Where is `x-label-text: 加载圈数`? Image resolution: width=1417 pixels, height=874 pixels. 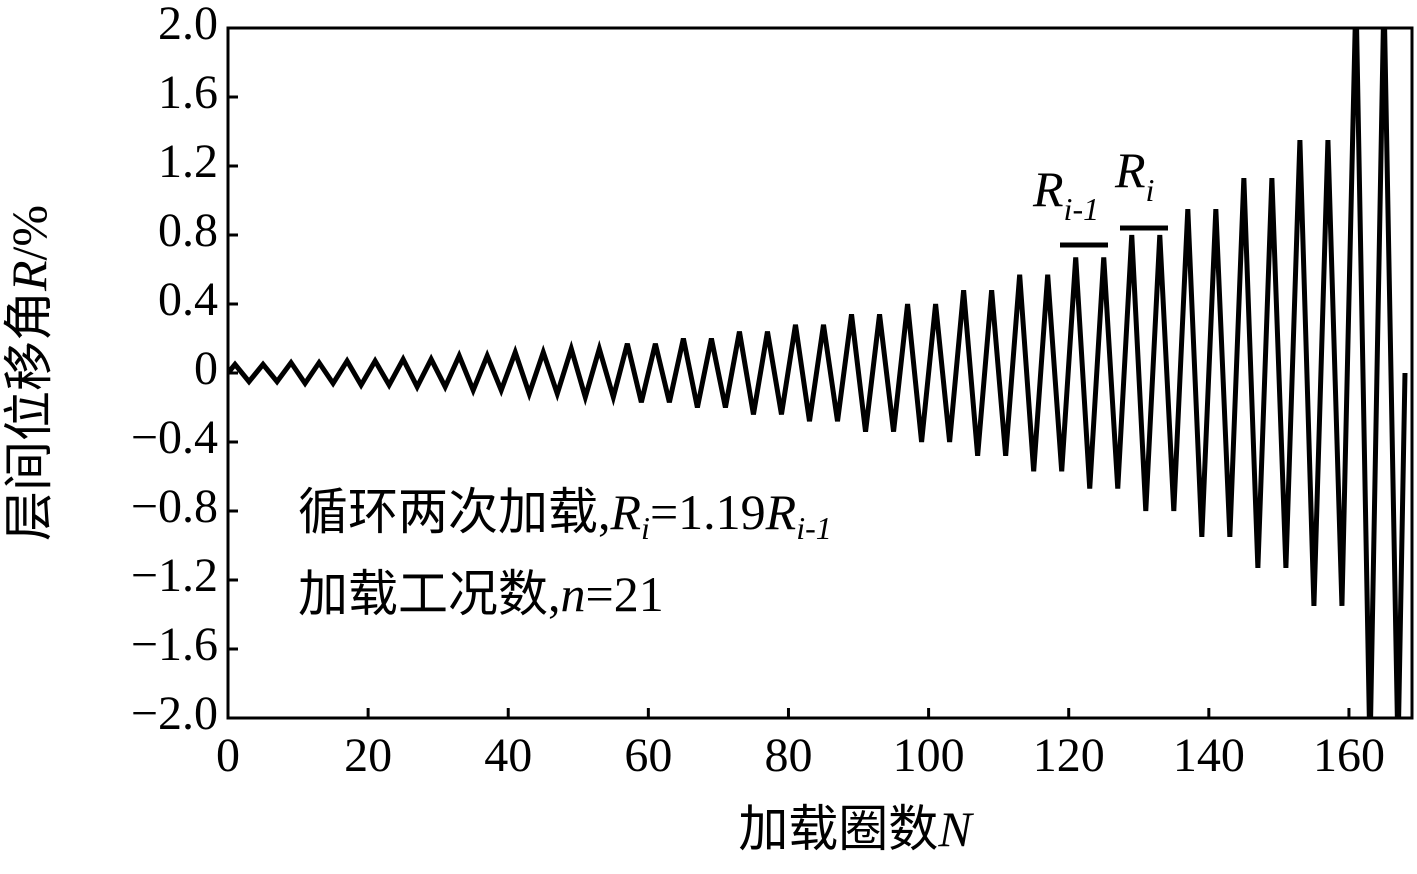
x-label-text: 加载圈数 is located at coordinates (838, 829).